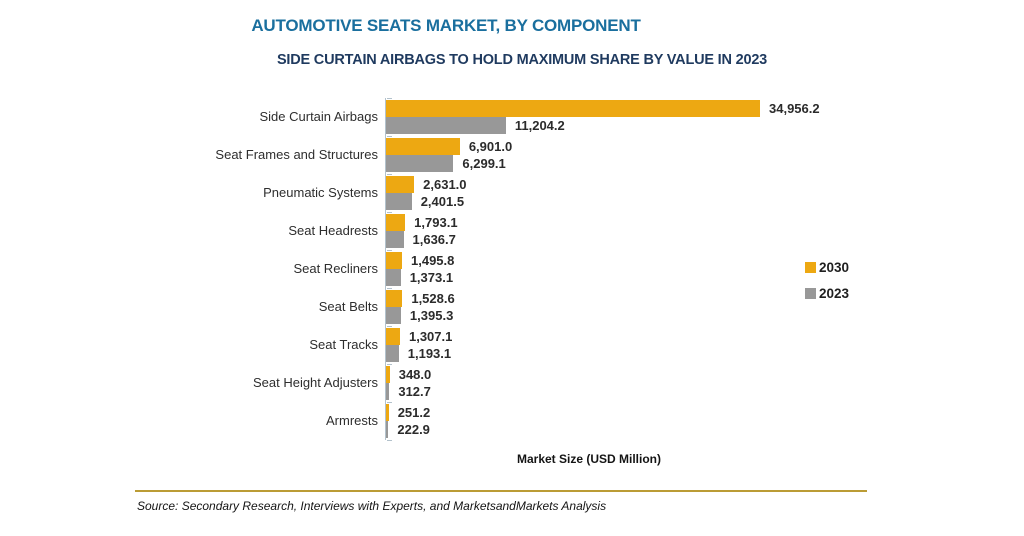 Image resolution: width=1024 pixels, height=536 pixels. What do you see at coordinates (705, 336) in the screenshot?
I see `bar-line-2030: 1,307.1` at bounding box center [705, 336].